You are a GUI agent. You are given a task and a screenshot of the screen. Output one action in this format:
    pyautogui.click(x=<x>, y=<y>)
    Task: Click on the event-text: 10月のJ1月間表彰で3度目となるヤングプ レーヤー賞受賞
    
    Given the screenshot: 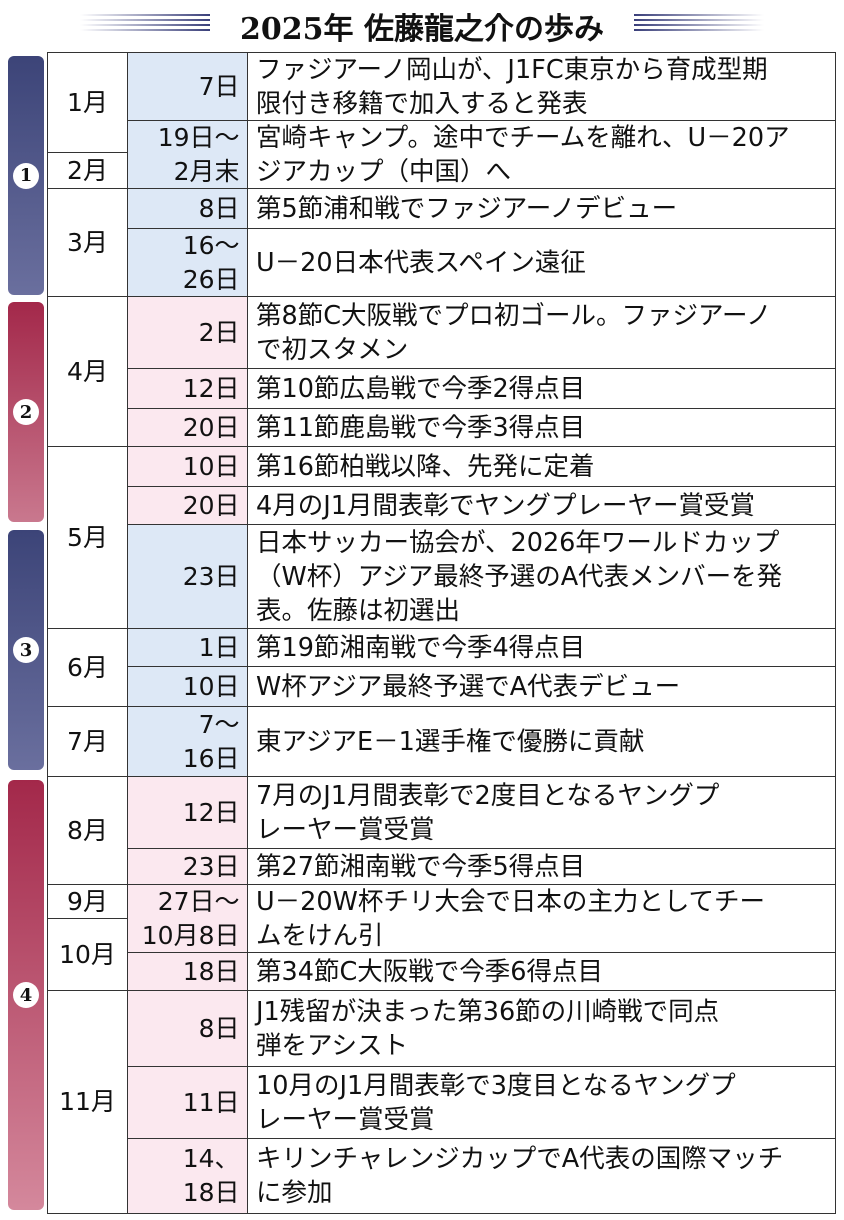 What is the action you would take?
    pyautogui.click(x=541, y=1103)
    